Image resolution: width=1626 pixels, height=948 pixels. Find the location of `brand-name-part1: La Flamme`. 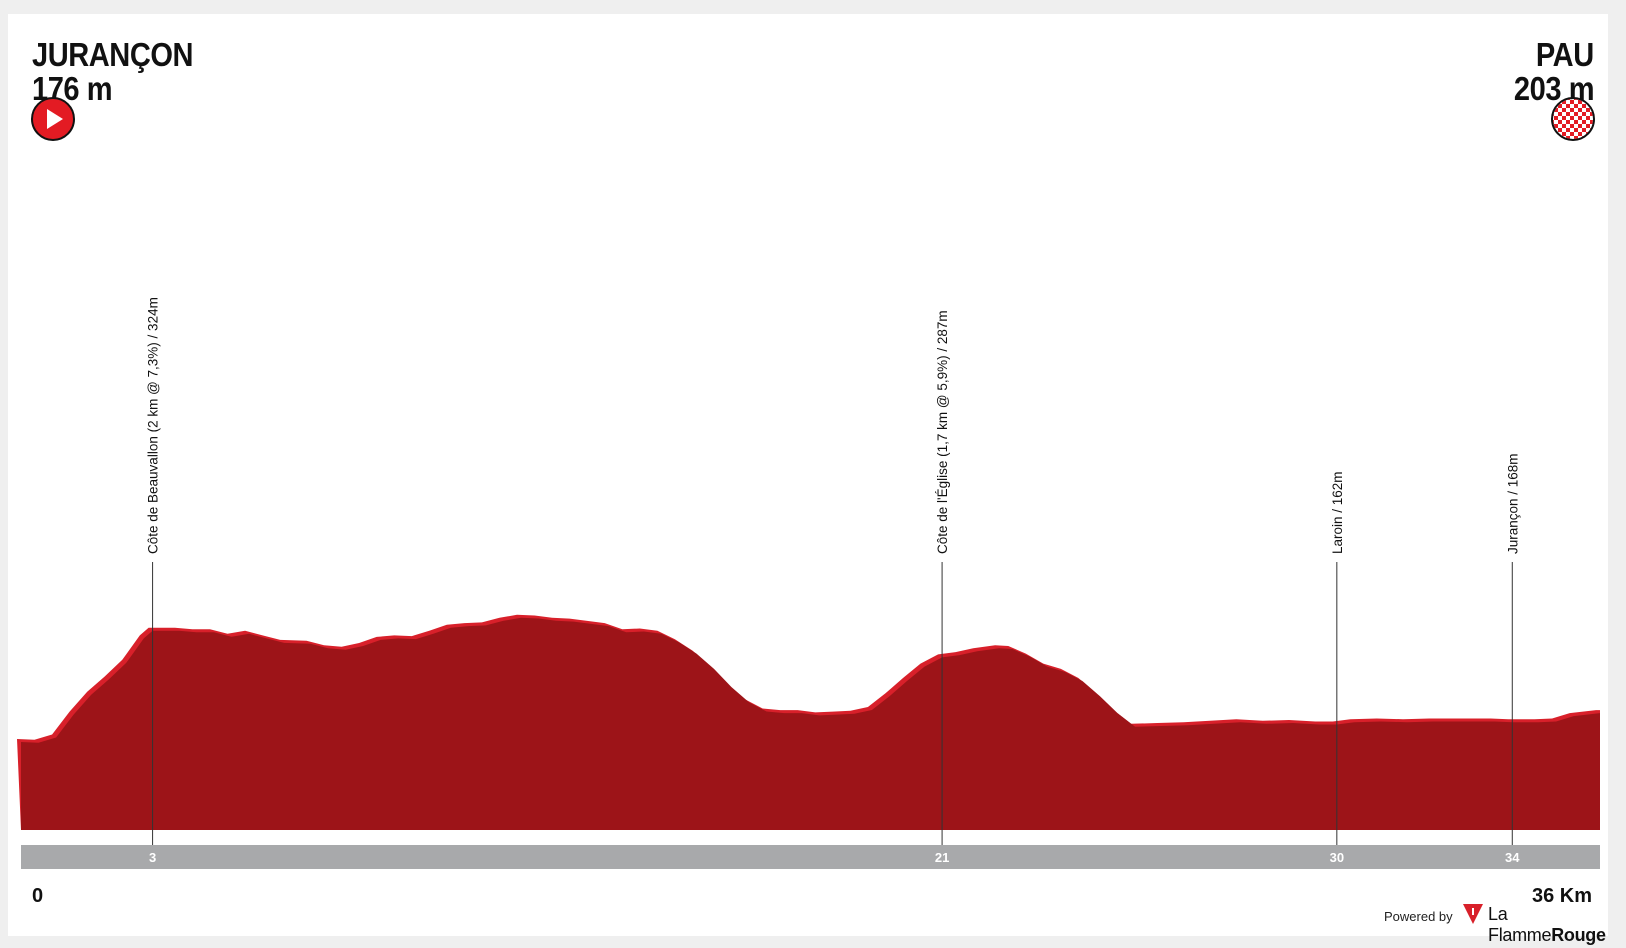

brand-name-part1: La Flamme is located at coordinates (1520, 924).